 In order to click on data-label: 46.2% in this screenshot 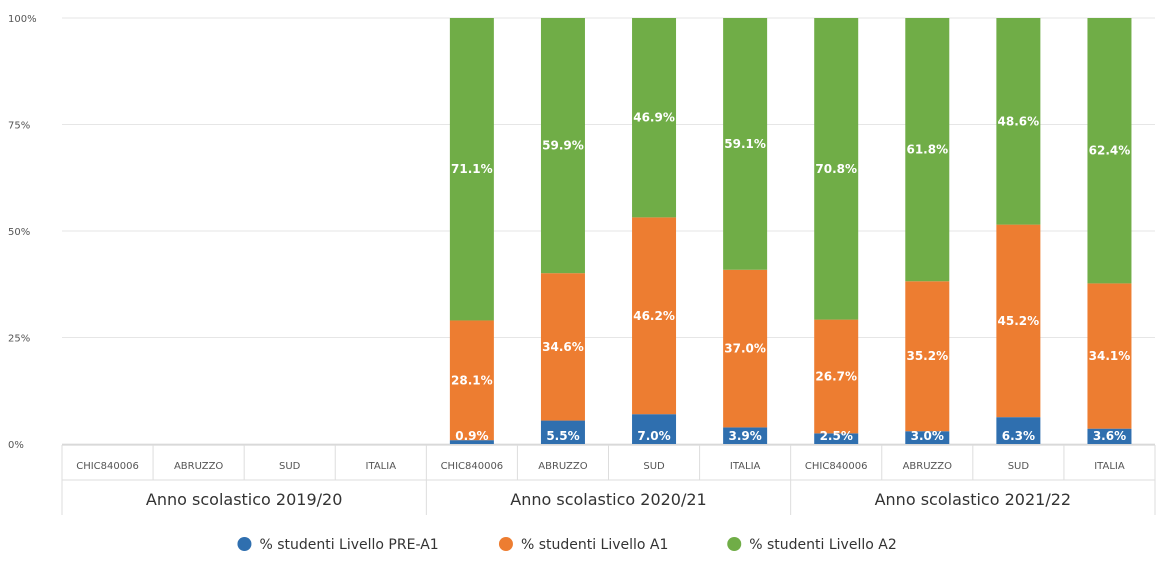, I will do `click(654, 316)`.